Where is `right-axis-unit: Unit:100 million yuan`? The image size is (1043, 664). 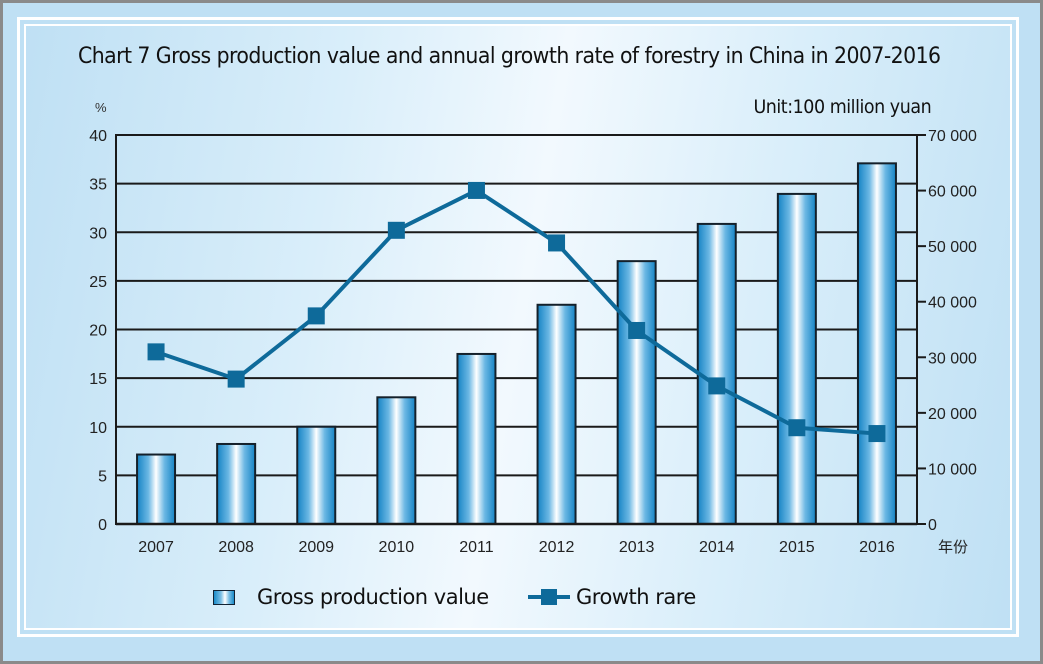 right-axis-unit: Unit:100 million yuan is located at coordinates (842, 107).